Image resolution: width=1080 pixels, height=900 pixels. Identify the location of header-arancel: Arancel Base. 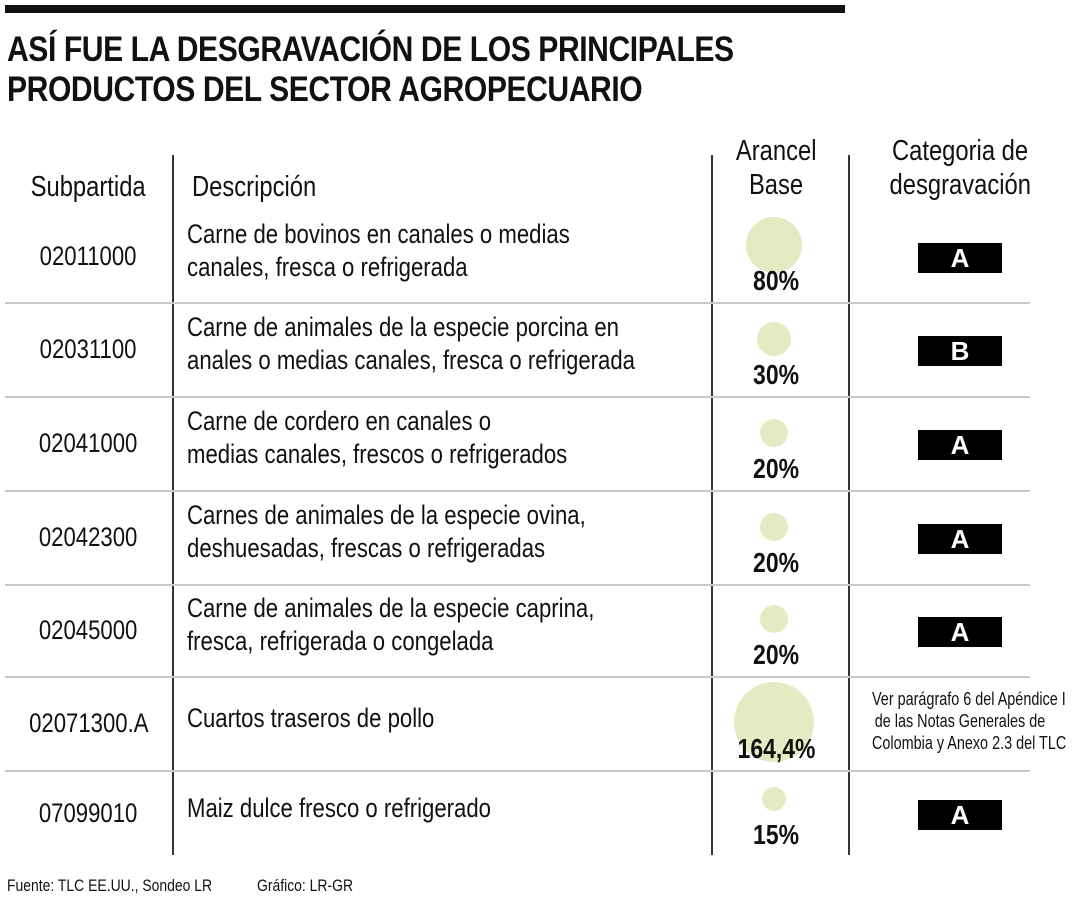
(776, 168).